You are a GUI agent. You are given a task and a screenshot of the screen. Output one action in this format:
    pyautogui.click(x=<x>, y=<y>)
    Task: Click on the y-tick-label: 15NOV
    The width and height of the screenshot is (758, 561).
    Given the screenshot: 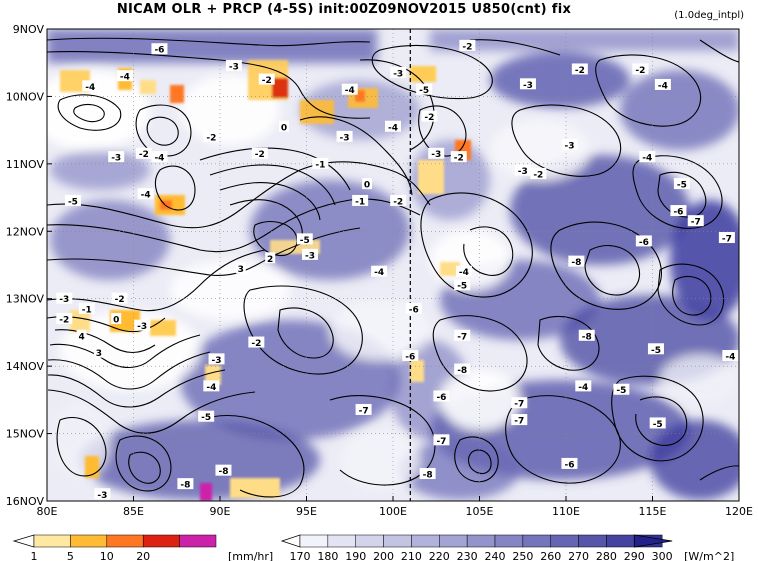 What is the action you would take?
    pyautogui.click(x=25, y=434)
    